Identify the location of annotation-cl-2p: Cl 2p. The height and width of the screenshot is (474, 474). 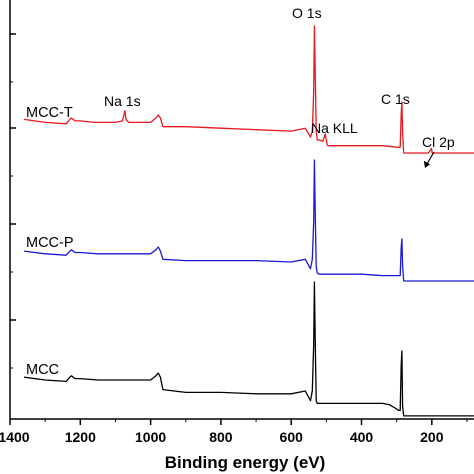
(438, 142).